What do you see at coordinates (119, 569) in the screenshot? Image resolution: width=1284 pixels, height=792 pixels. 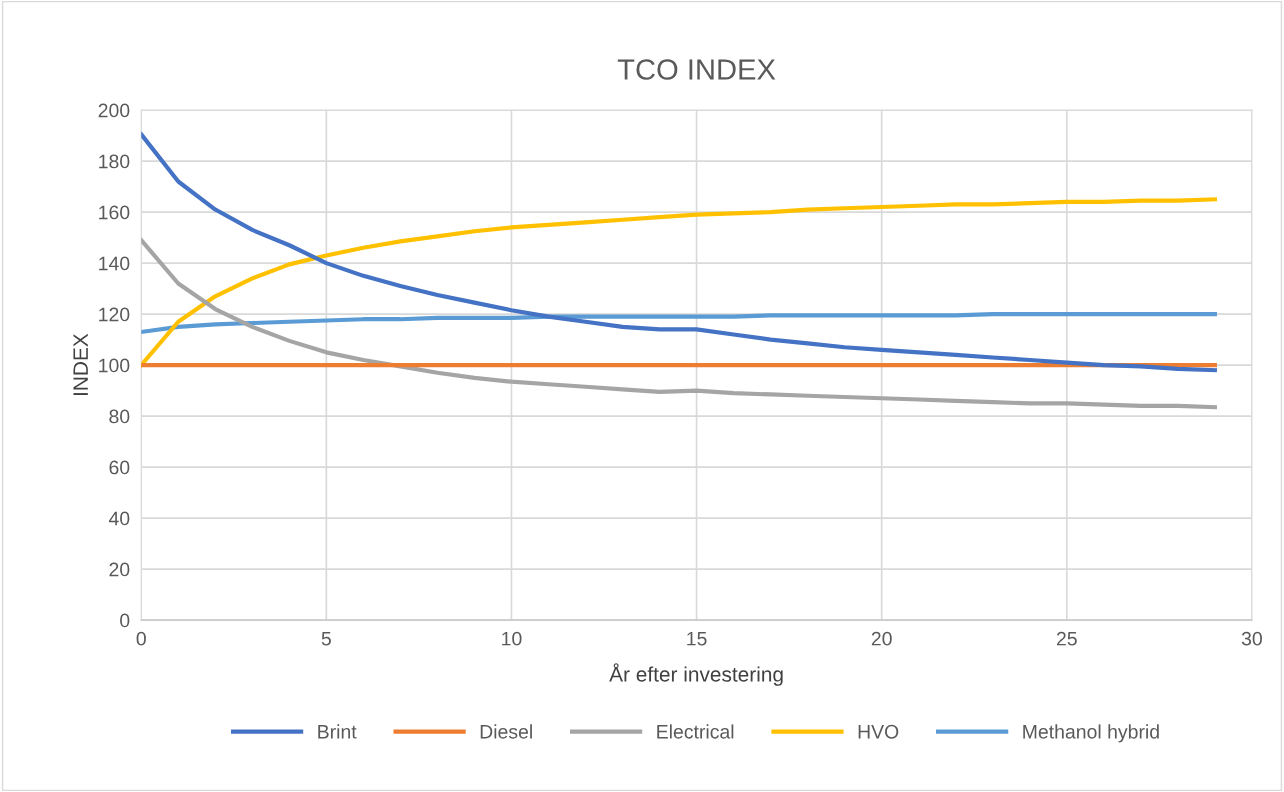 I see `y-tick-label: 20` at bounding box center [119, 569].